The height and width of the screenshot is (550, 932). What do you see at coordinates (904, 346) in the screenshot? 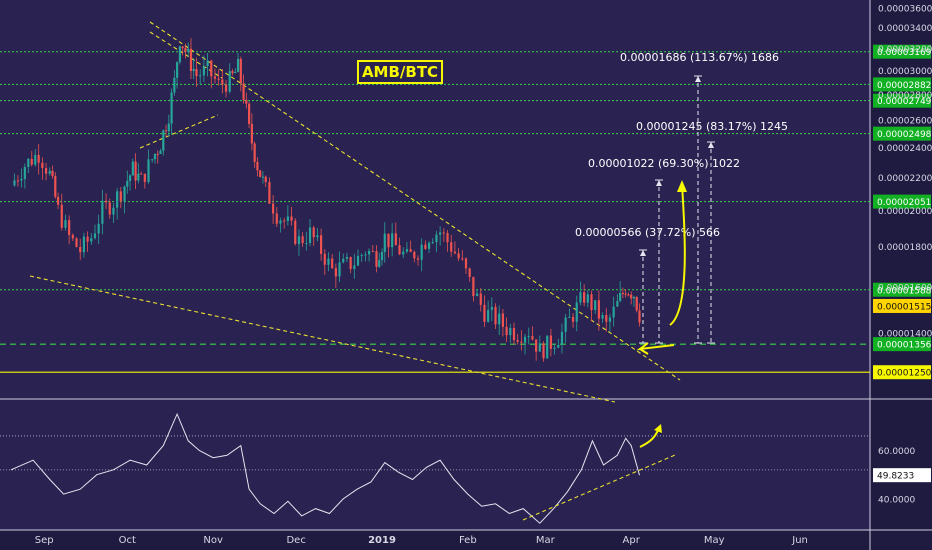
I see `level-label: 0.00001356` at bounding box center [904, 346].